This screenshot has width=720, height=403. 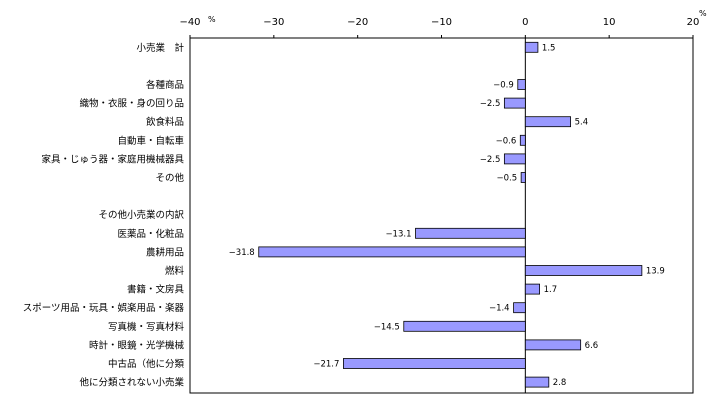 What do you see at coordinates (131, 383) in the screenshot?
I see `category-label: 他に分類されない小売業` at bounding box center [131, 383].